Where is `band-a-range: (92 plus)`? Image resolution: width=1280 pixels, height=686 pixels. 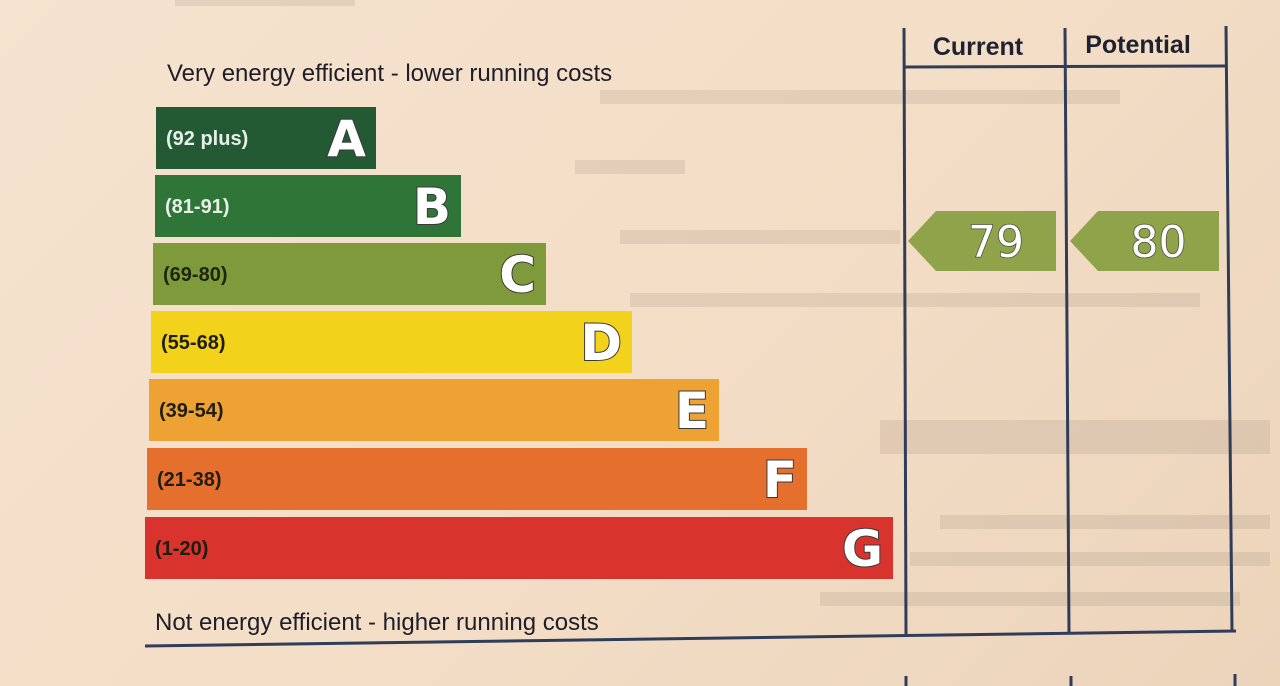 band-a-range: (92 plus) is located at coordinates (207, 139).